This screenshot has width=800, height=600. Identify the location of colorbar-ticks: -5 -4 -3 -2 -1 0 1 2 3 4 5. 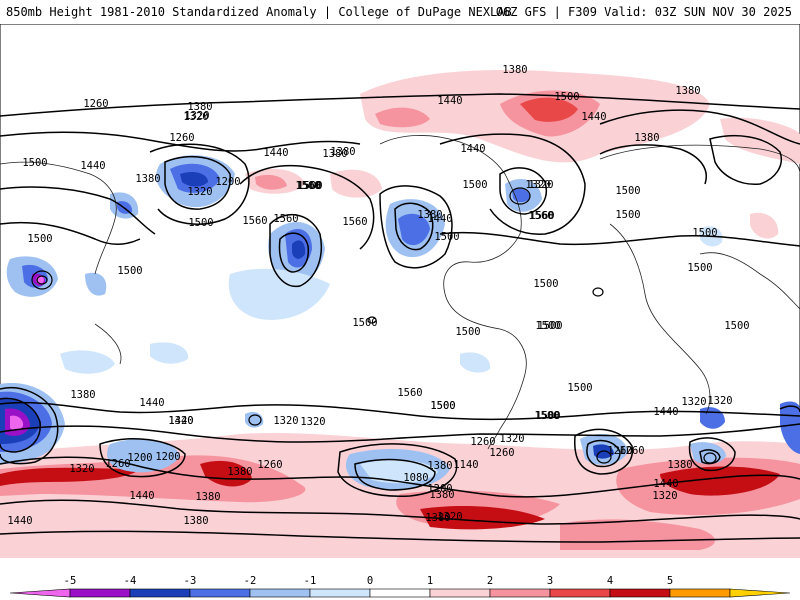
(368, 581).